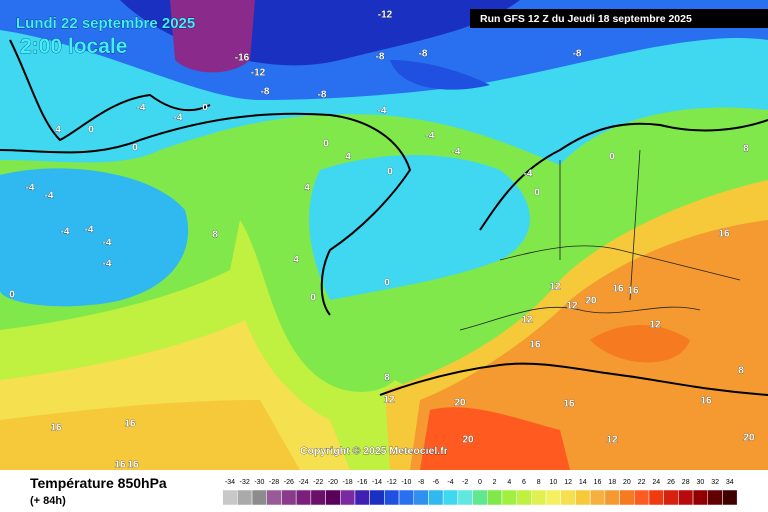 This screenshot has width=768, height=512. I want to click on time: 2:00 locale, so click(73, 46).